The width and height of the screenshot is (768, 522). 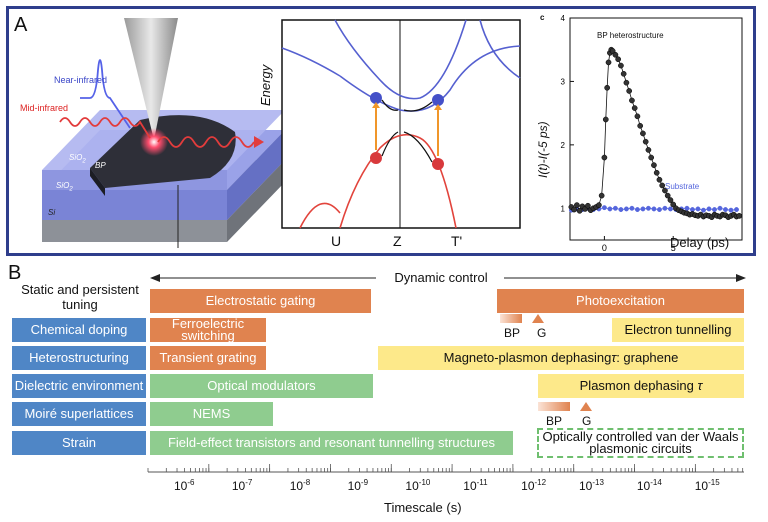 What do you see at coordinates (678, 330) in the screenshot?
I see `bar-electron-tunnelling: Electron tunnelling` at bounding box center [678, 330].